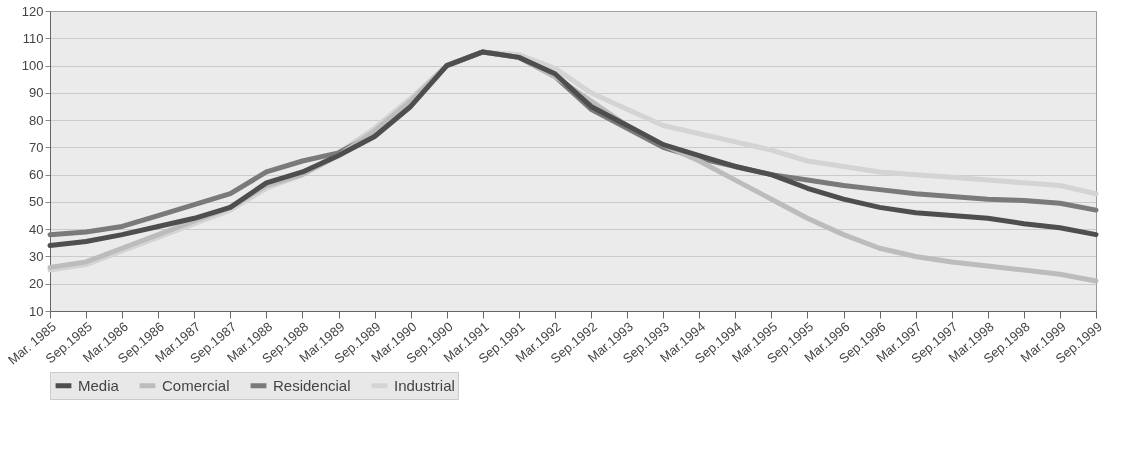  Describe the element at coordinates (36, 147) in the screenshot. I see `y-tick-label: 70` at that location.